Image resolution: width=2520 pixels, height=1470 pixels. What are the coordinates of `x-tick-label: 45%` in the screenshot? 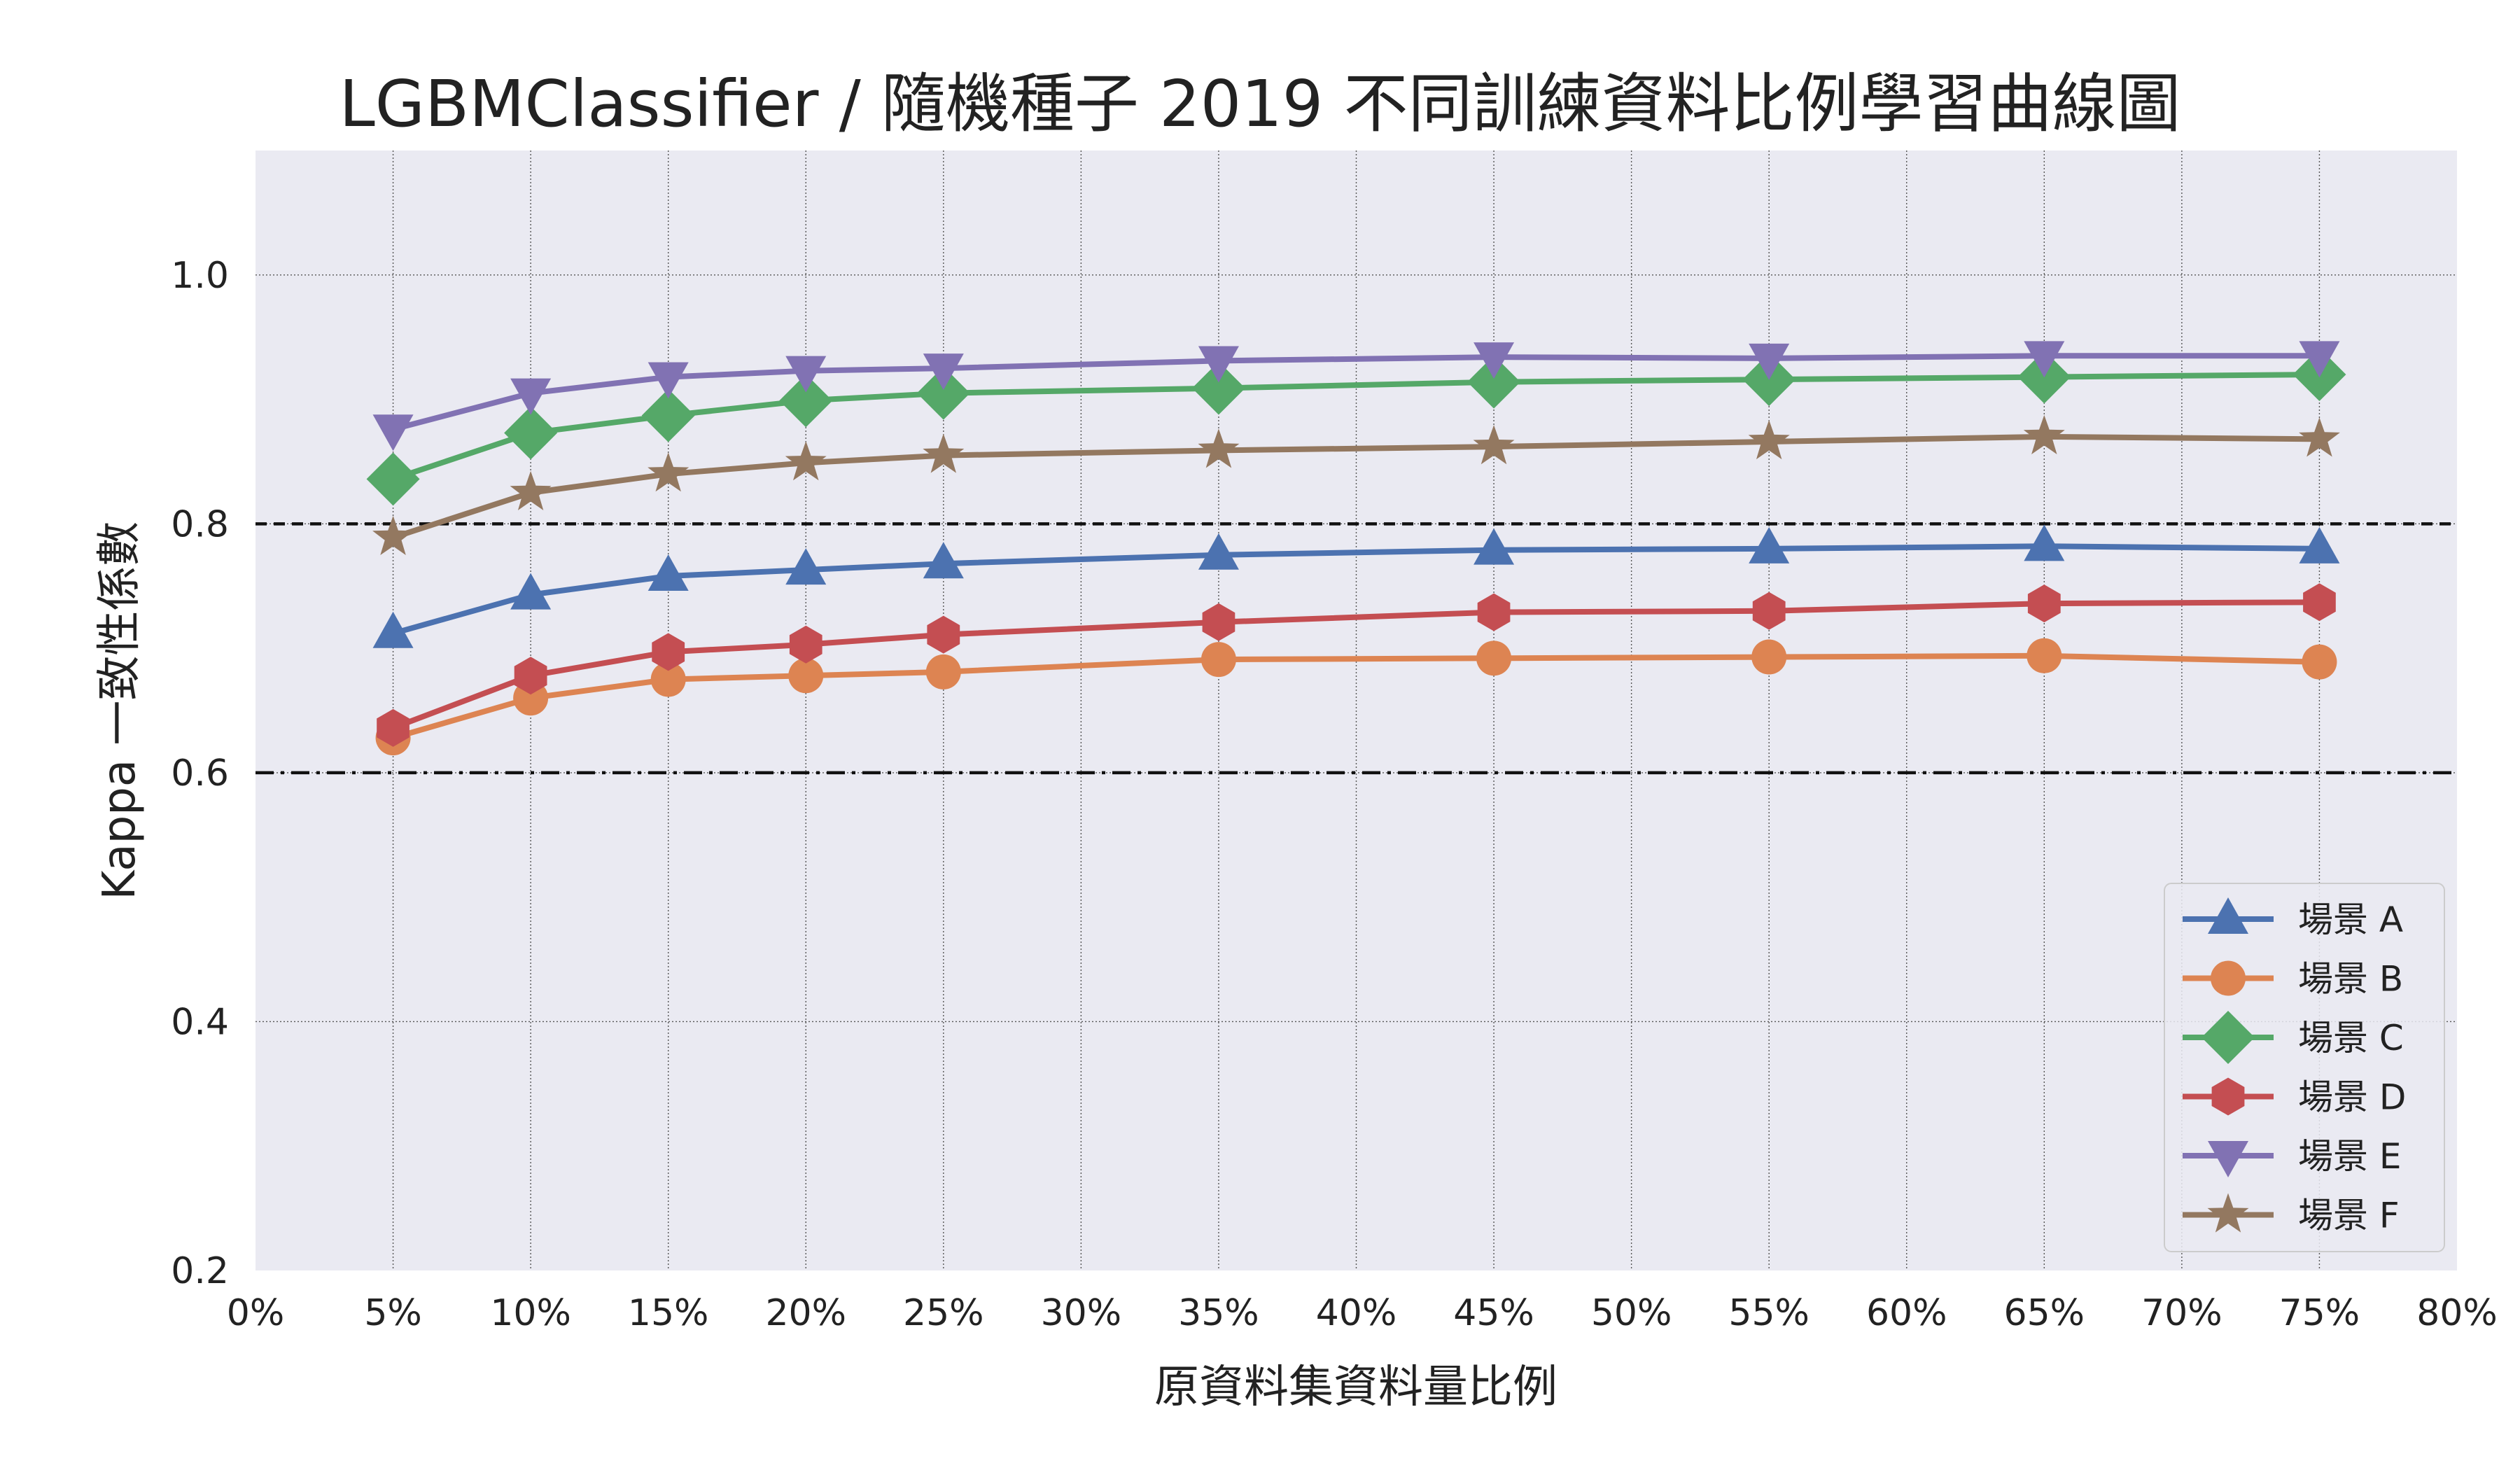 It's located at (1493, 1313).